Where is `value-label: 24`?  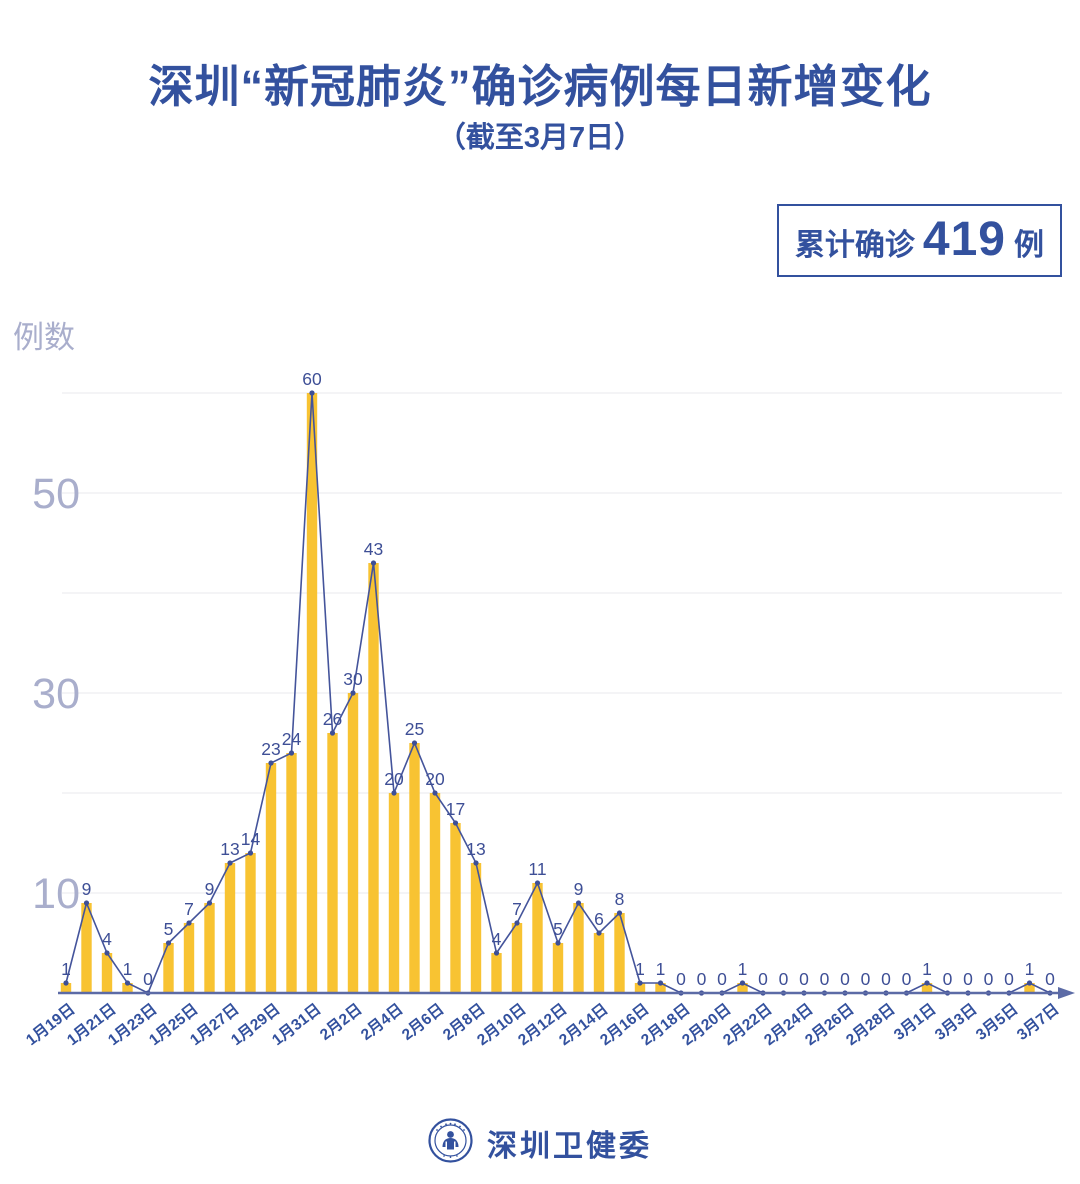 value-label: 24 is located at coordinates (292, 739).